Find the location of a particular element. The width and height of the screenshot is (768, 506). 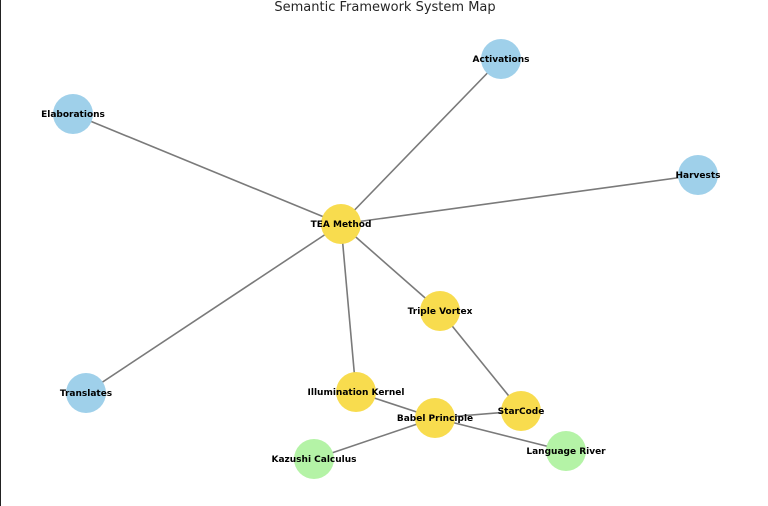

node-label-illumination: Illumination Kernel is located at coordinates (356, 393).